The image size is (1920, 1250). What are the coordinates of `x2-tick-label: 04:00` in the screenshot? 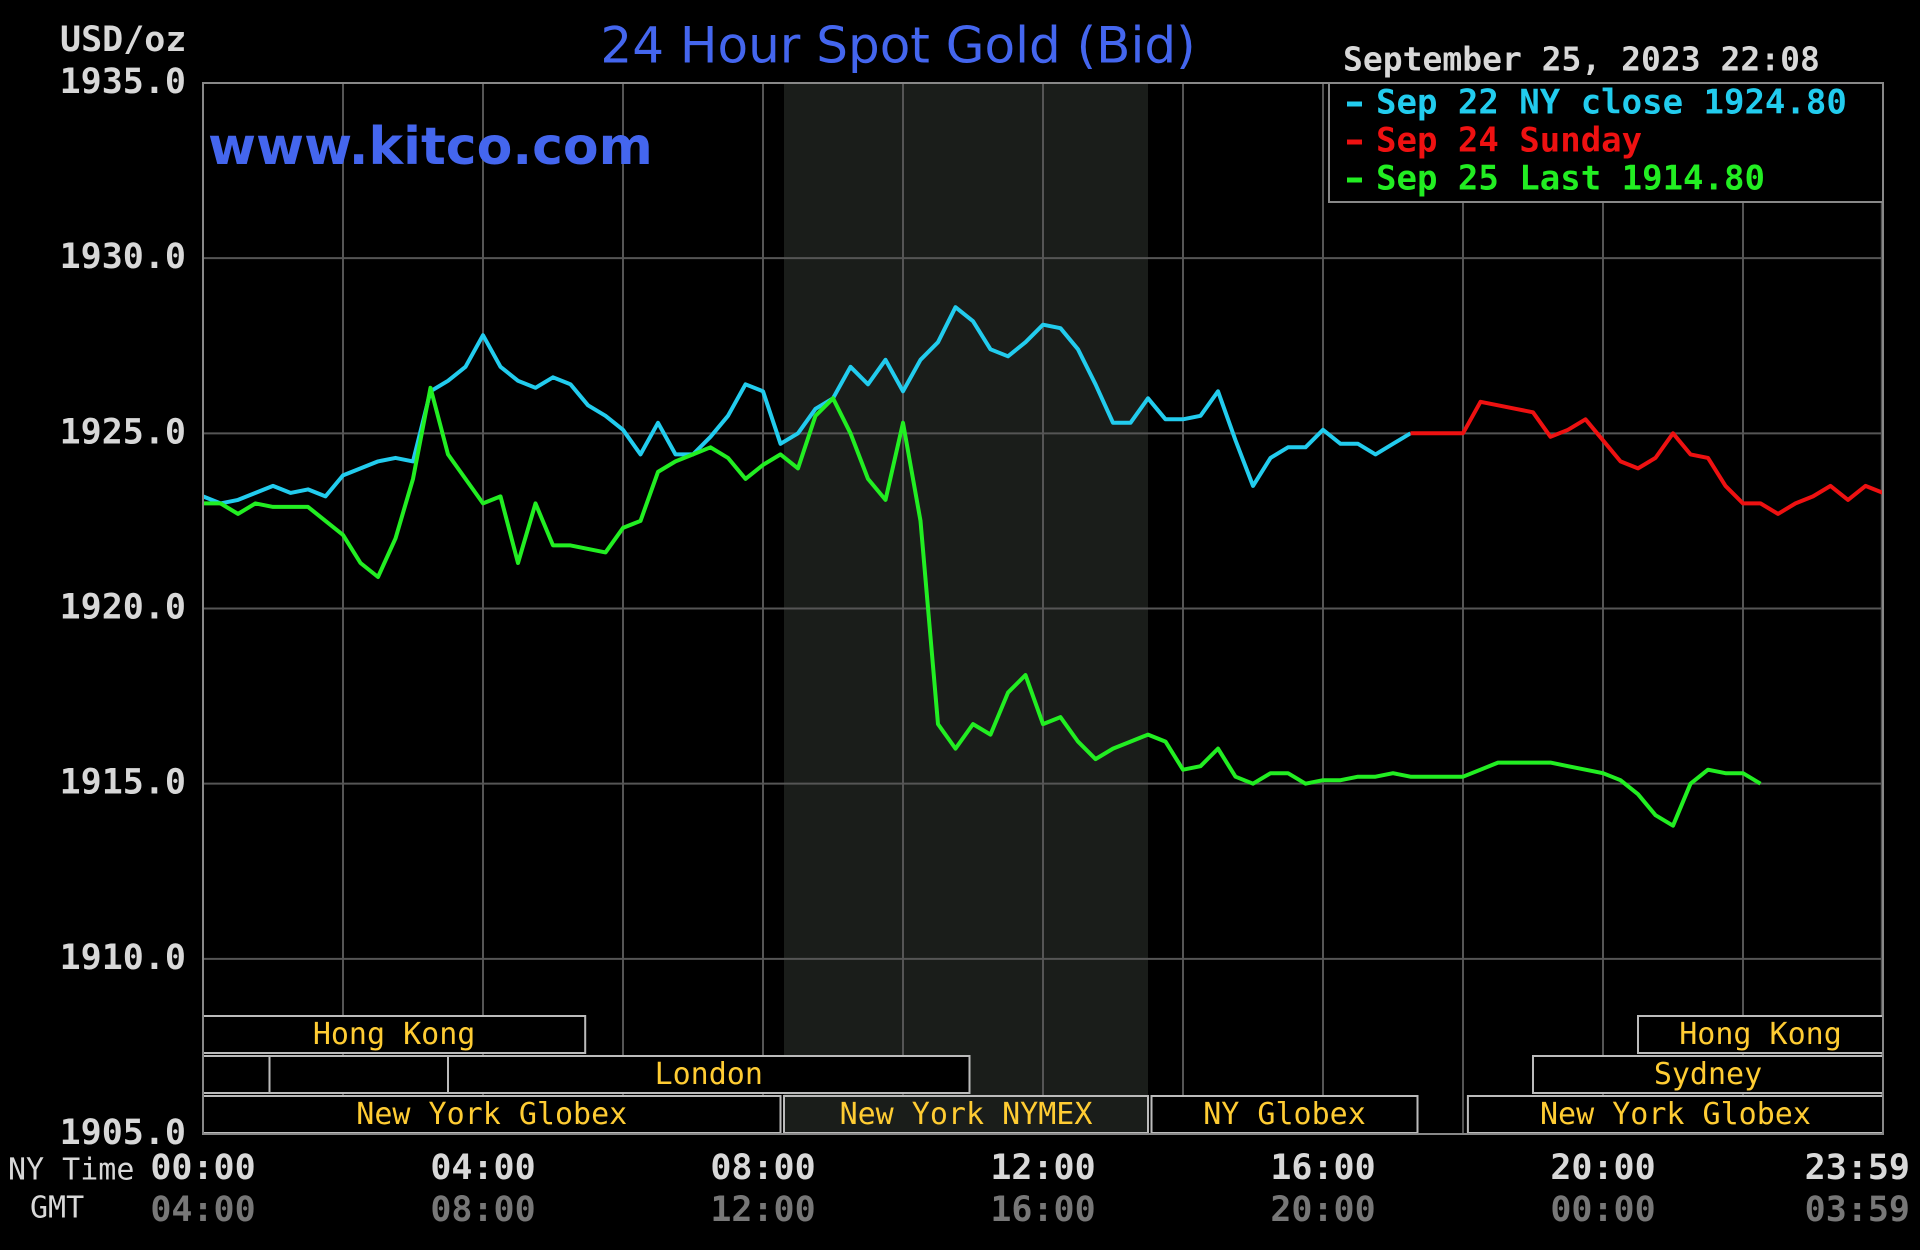 It's located at (202, 1210).